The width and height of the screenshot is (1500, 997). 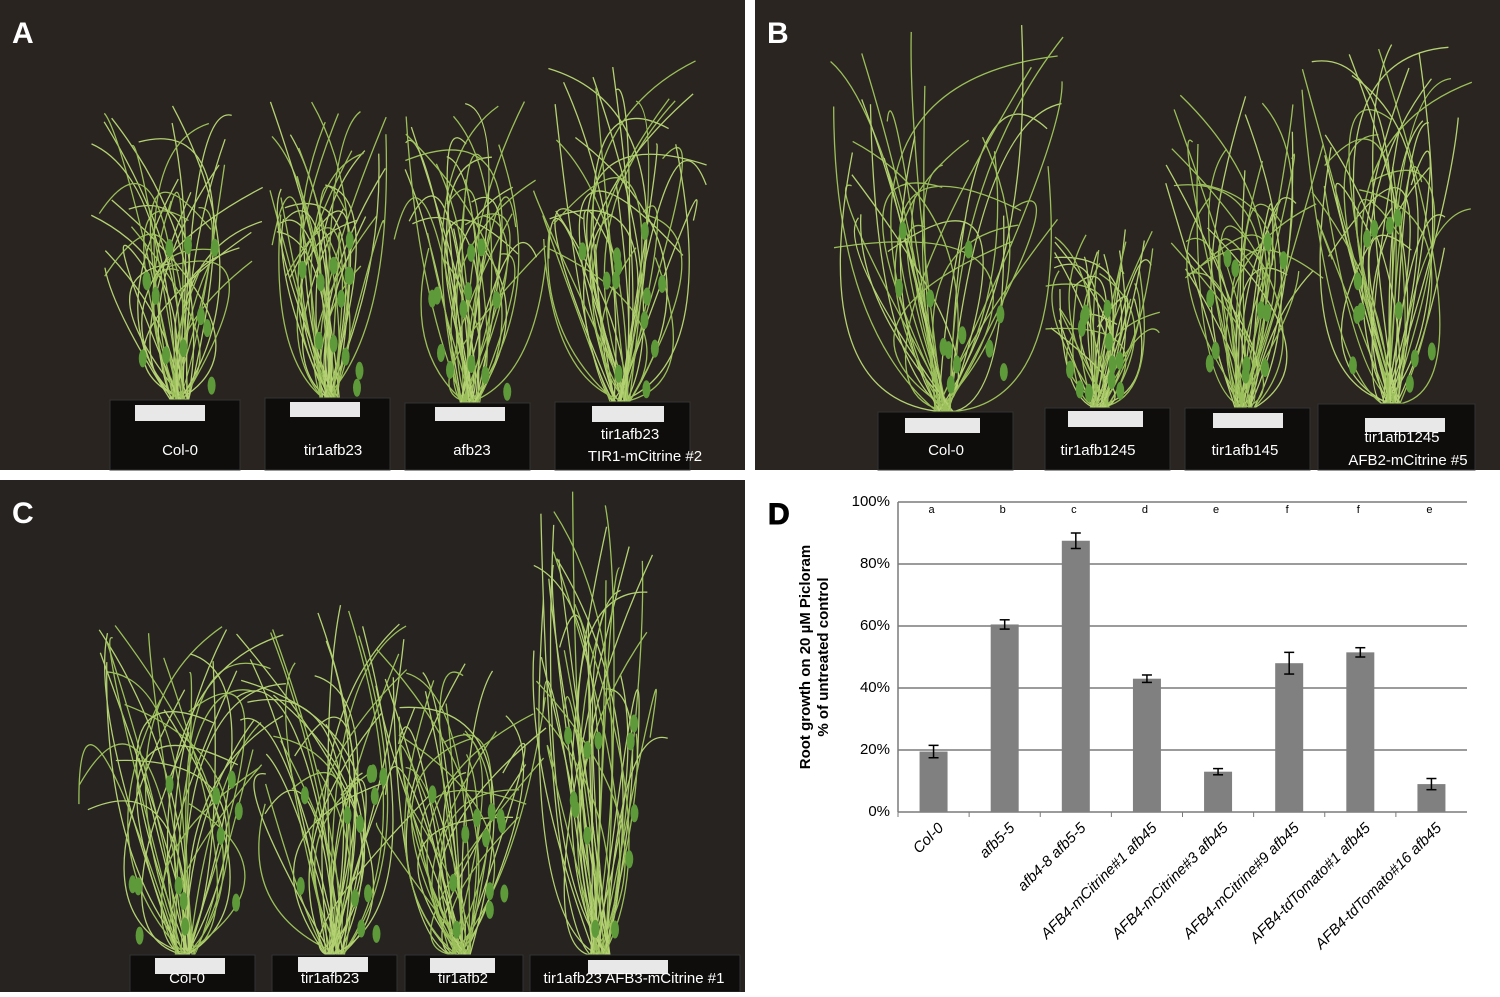 What do you see at coordinates (463, 978) in the screenshot?
I see `caption: tir1afb2` at bounding box center [463, 978].